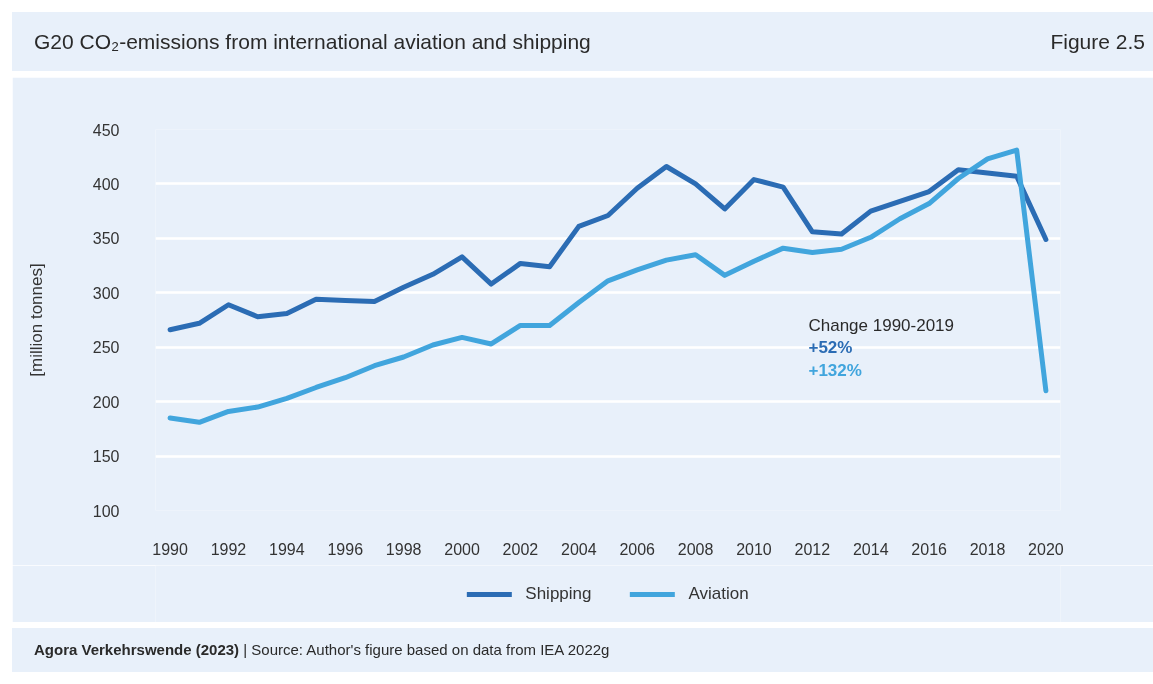 The height and width of the screenshot is (684, 1153). Describe the element at coordinates (106, 457) in the screenshot. I see `y-tick-label: 150` at that location.